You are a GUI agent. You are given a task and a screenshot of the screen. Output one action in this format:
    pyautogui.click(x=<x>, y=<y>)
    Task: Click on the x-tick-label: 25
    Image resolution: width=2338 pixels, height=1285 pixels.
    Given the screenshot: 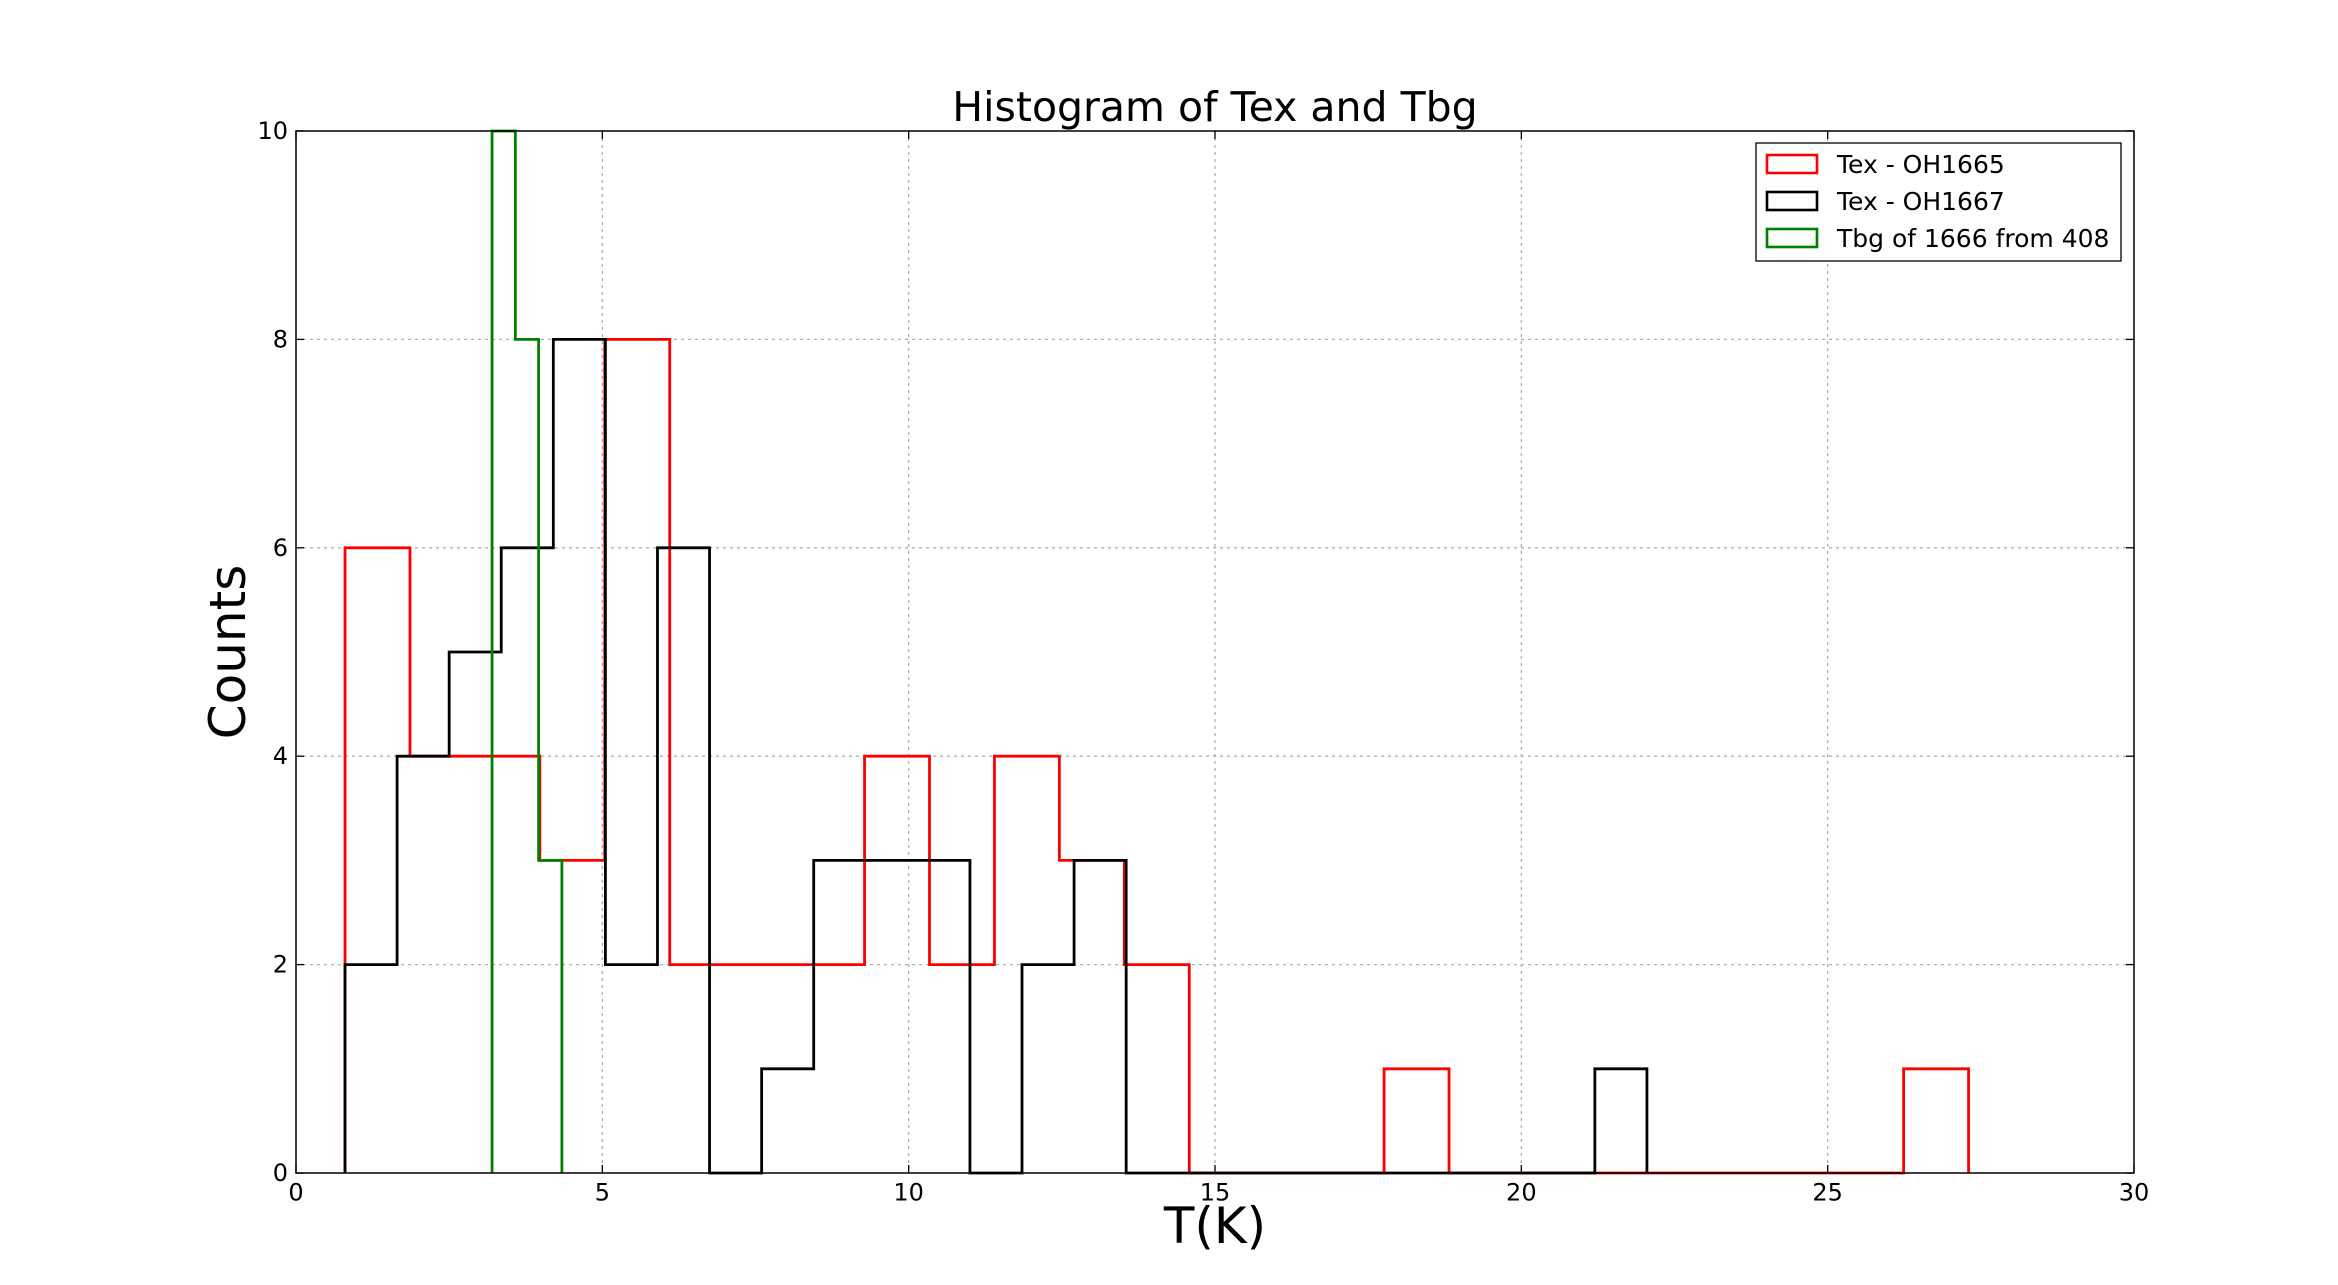 What is the action you would take?
    pyautogui.click(x=1827, y=1193)
    